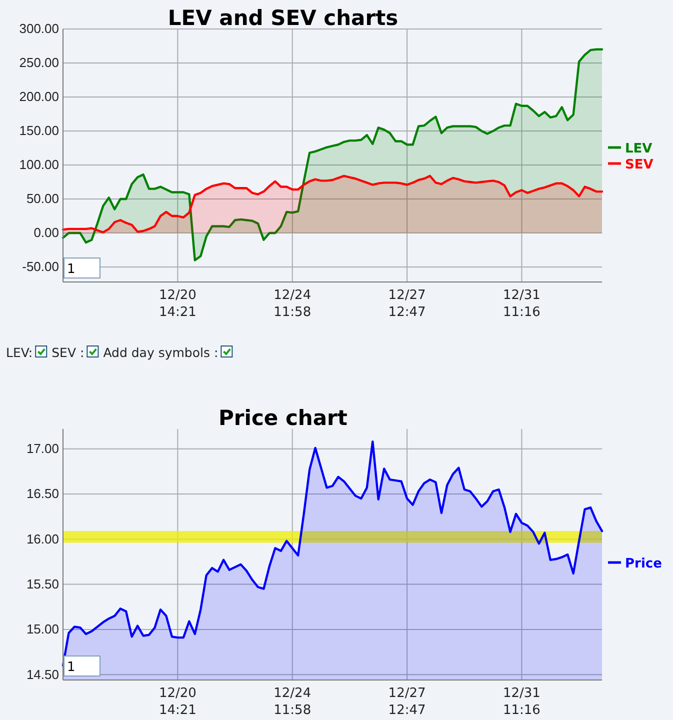 The height and width of the screenshot is (720, 673). What do you see at coordinates (638, 149) in the screenshot?
I see `legend-label: LEV` at bounding box center [638, 149].